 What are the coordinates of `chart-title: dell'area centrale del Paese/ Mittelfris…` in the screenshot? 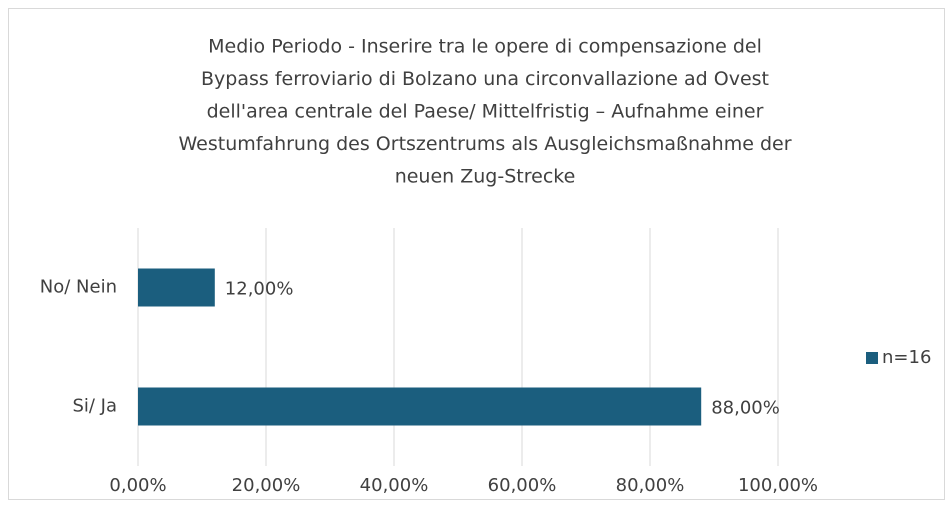 It's located at (485, 112).